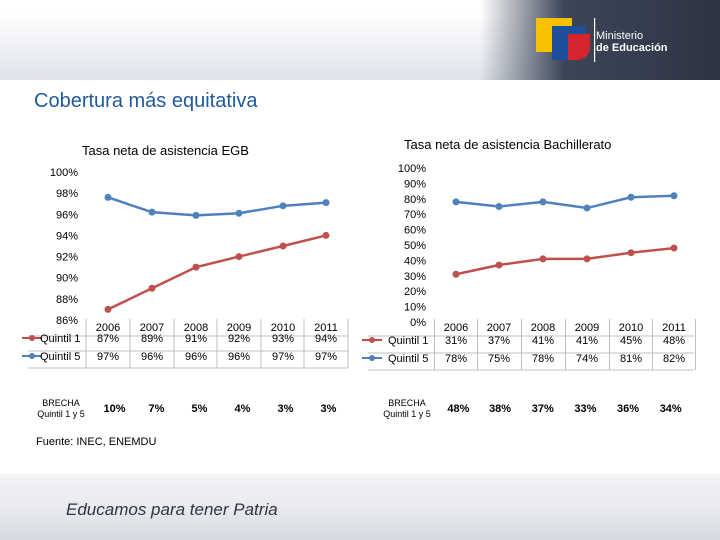 The image size is (720, 540). I want to click on logo-text: Ministerio de Educación, so click(632, 42).